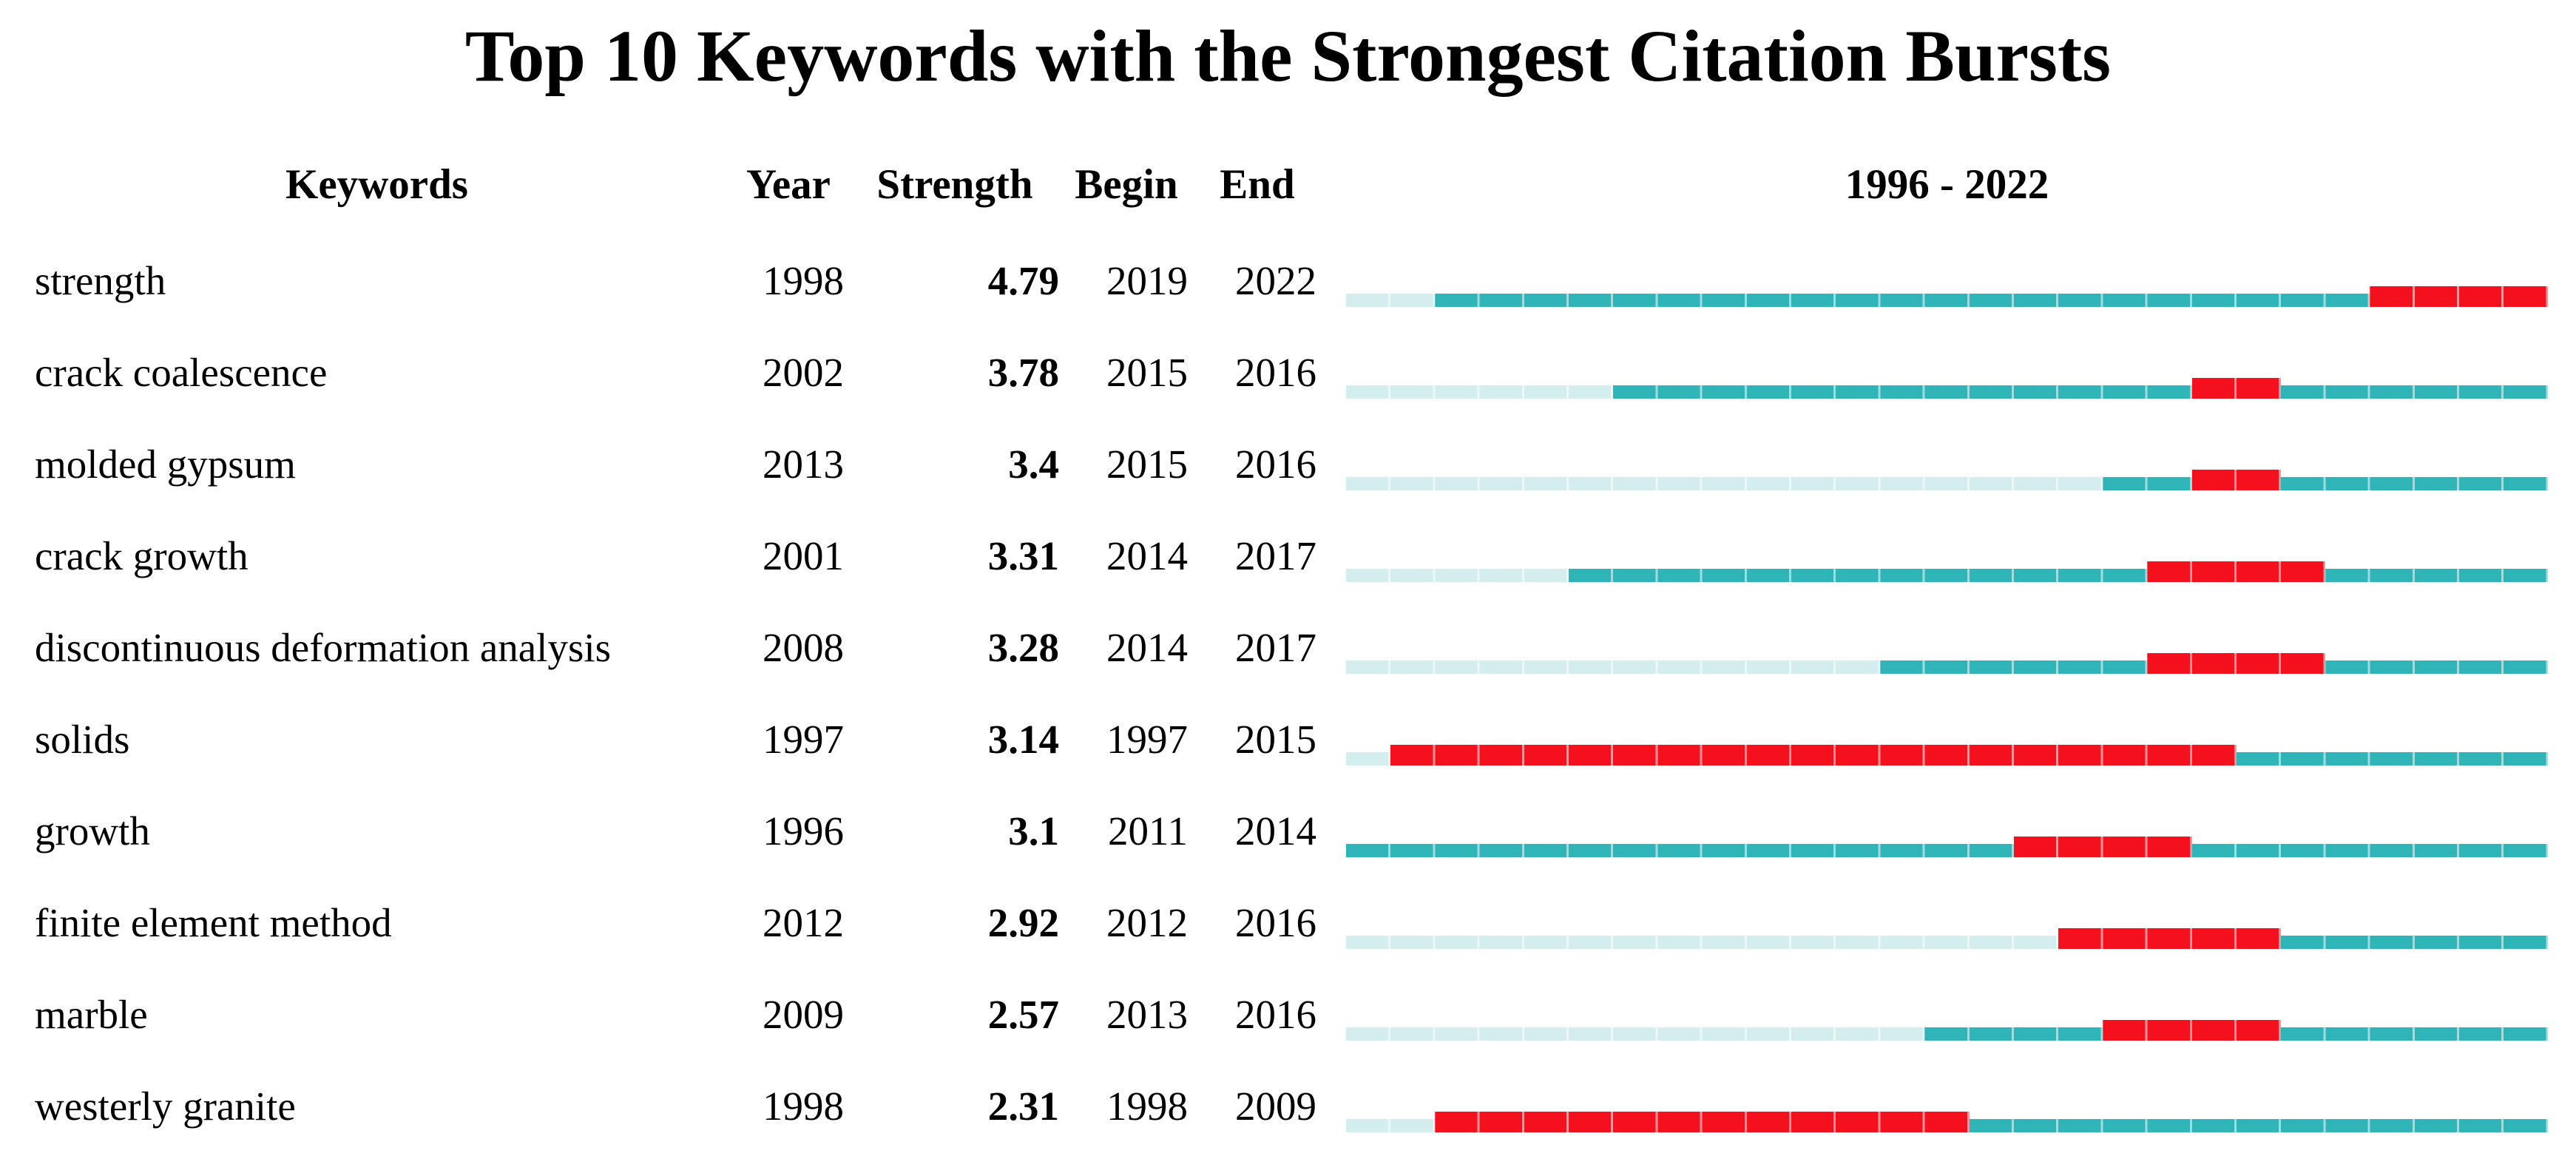 The height and width of the screenshot is (1159, 2576). I want to click on table-row: crack growth 2001 3.31 2014 2017, so click(1288, 556).